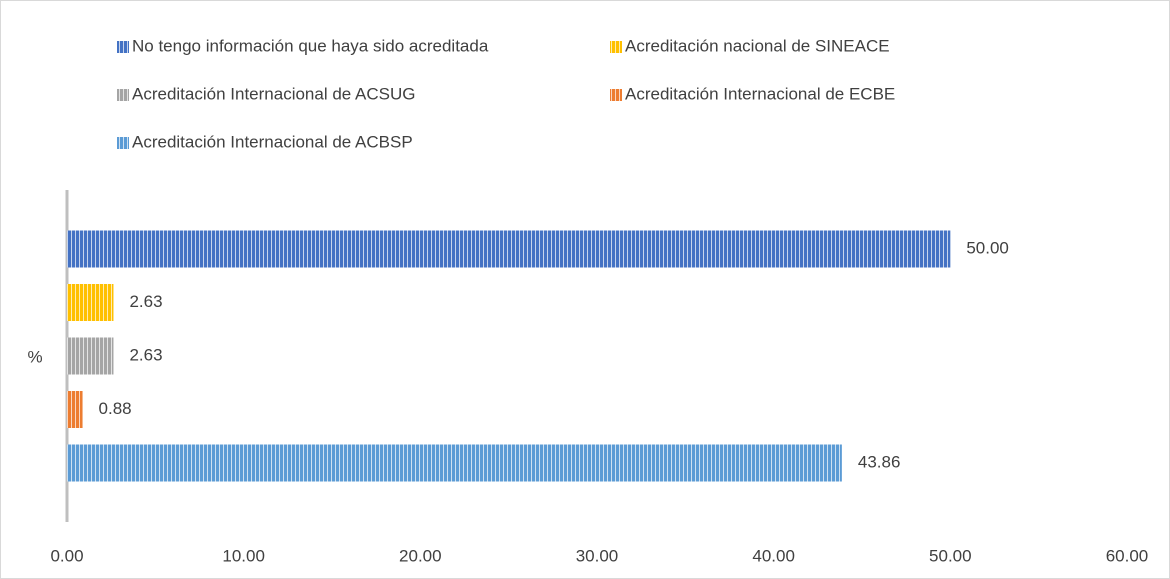  Describe the element at coordinates (274, 93) in the screenshot. I see `legend-label: Acreditación Internacional de ACSUG` at that location.